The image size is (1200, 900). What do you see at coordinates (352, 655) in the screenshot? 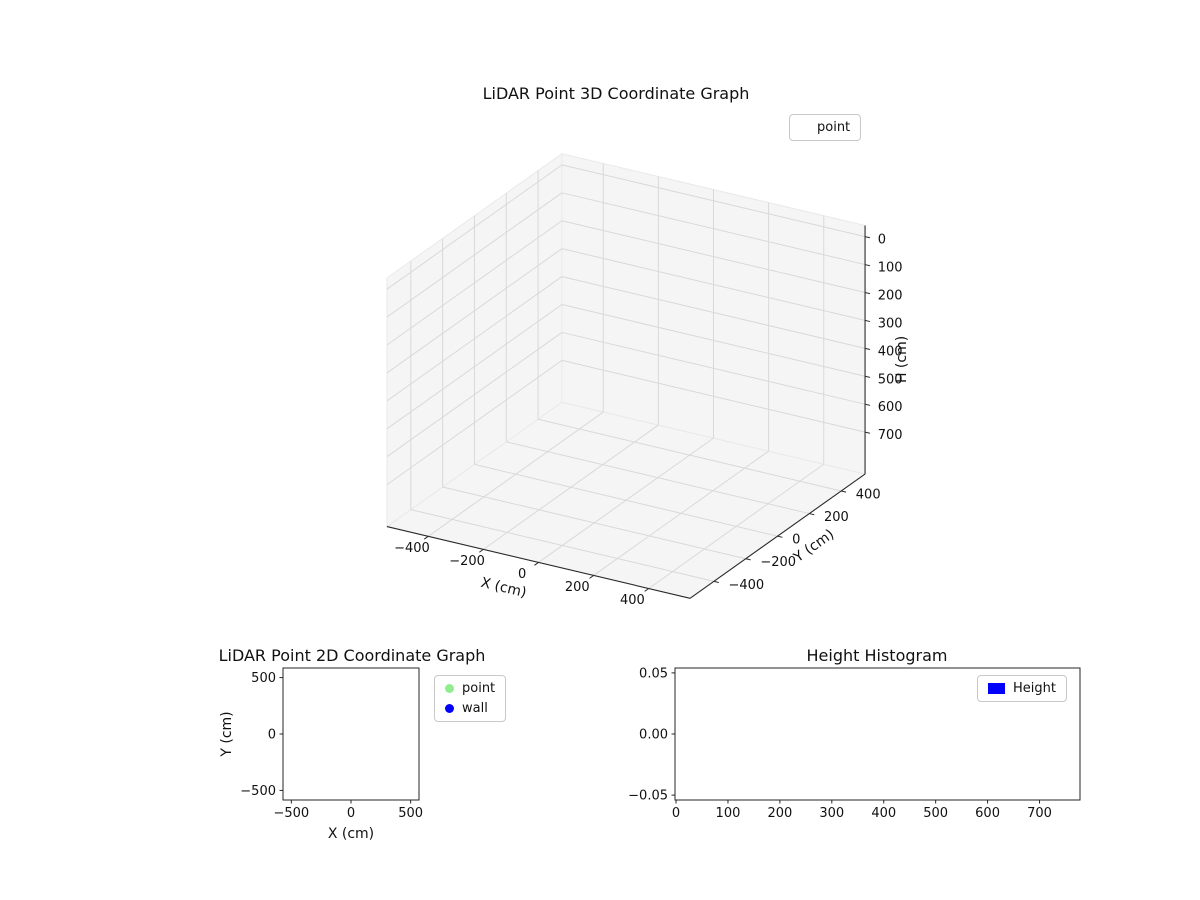
I see `plot2d-title: LiDAR Point 2D Coordinate Graph` at bounding box center [352, 655].